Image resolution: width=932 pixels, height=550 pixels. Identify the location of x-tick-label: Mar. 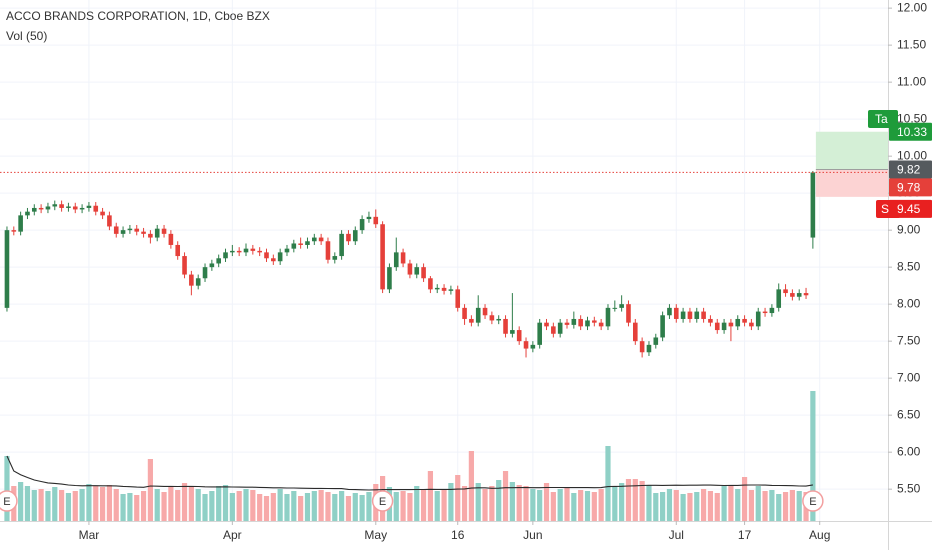
(89, 535).